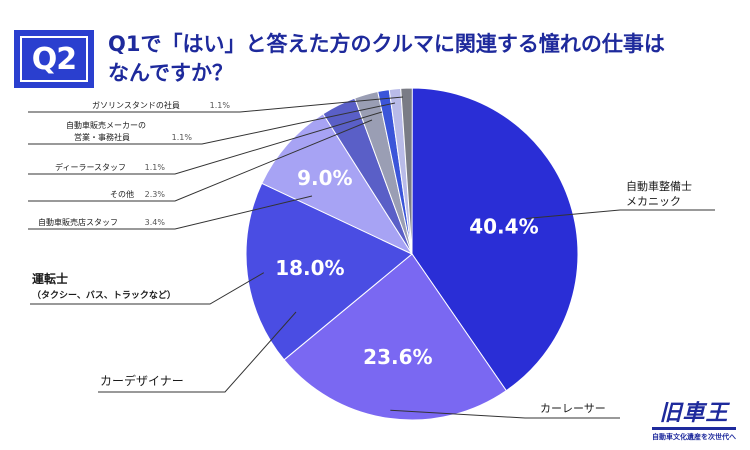  Describe the element at coordinates (324, 178) in the screenshot. I see `slice-value-label: 9.0%` at that location.